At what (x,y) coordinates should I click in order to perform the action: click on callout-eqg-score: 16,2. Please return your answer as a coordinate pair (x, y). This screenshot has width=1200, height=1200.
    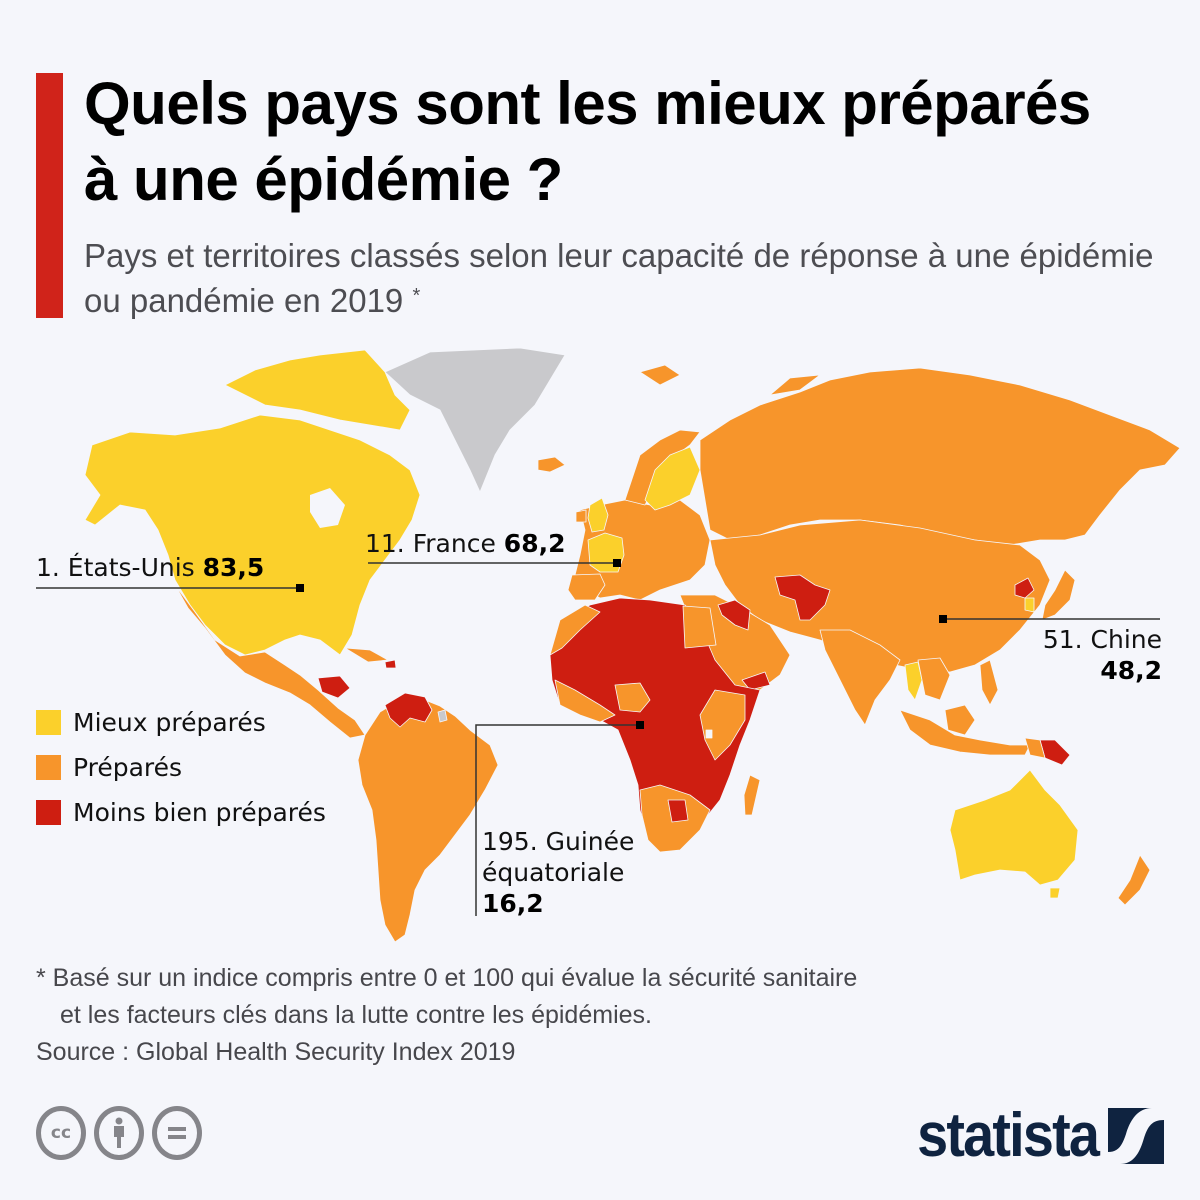
    Looking at the image, I should click on (513, 903).